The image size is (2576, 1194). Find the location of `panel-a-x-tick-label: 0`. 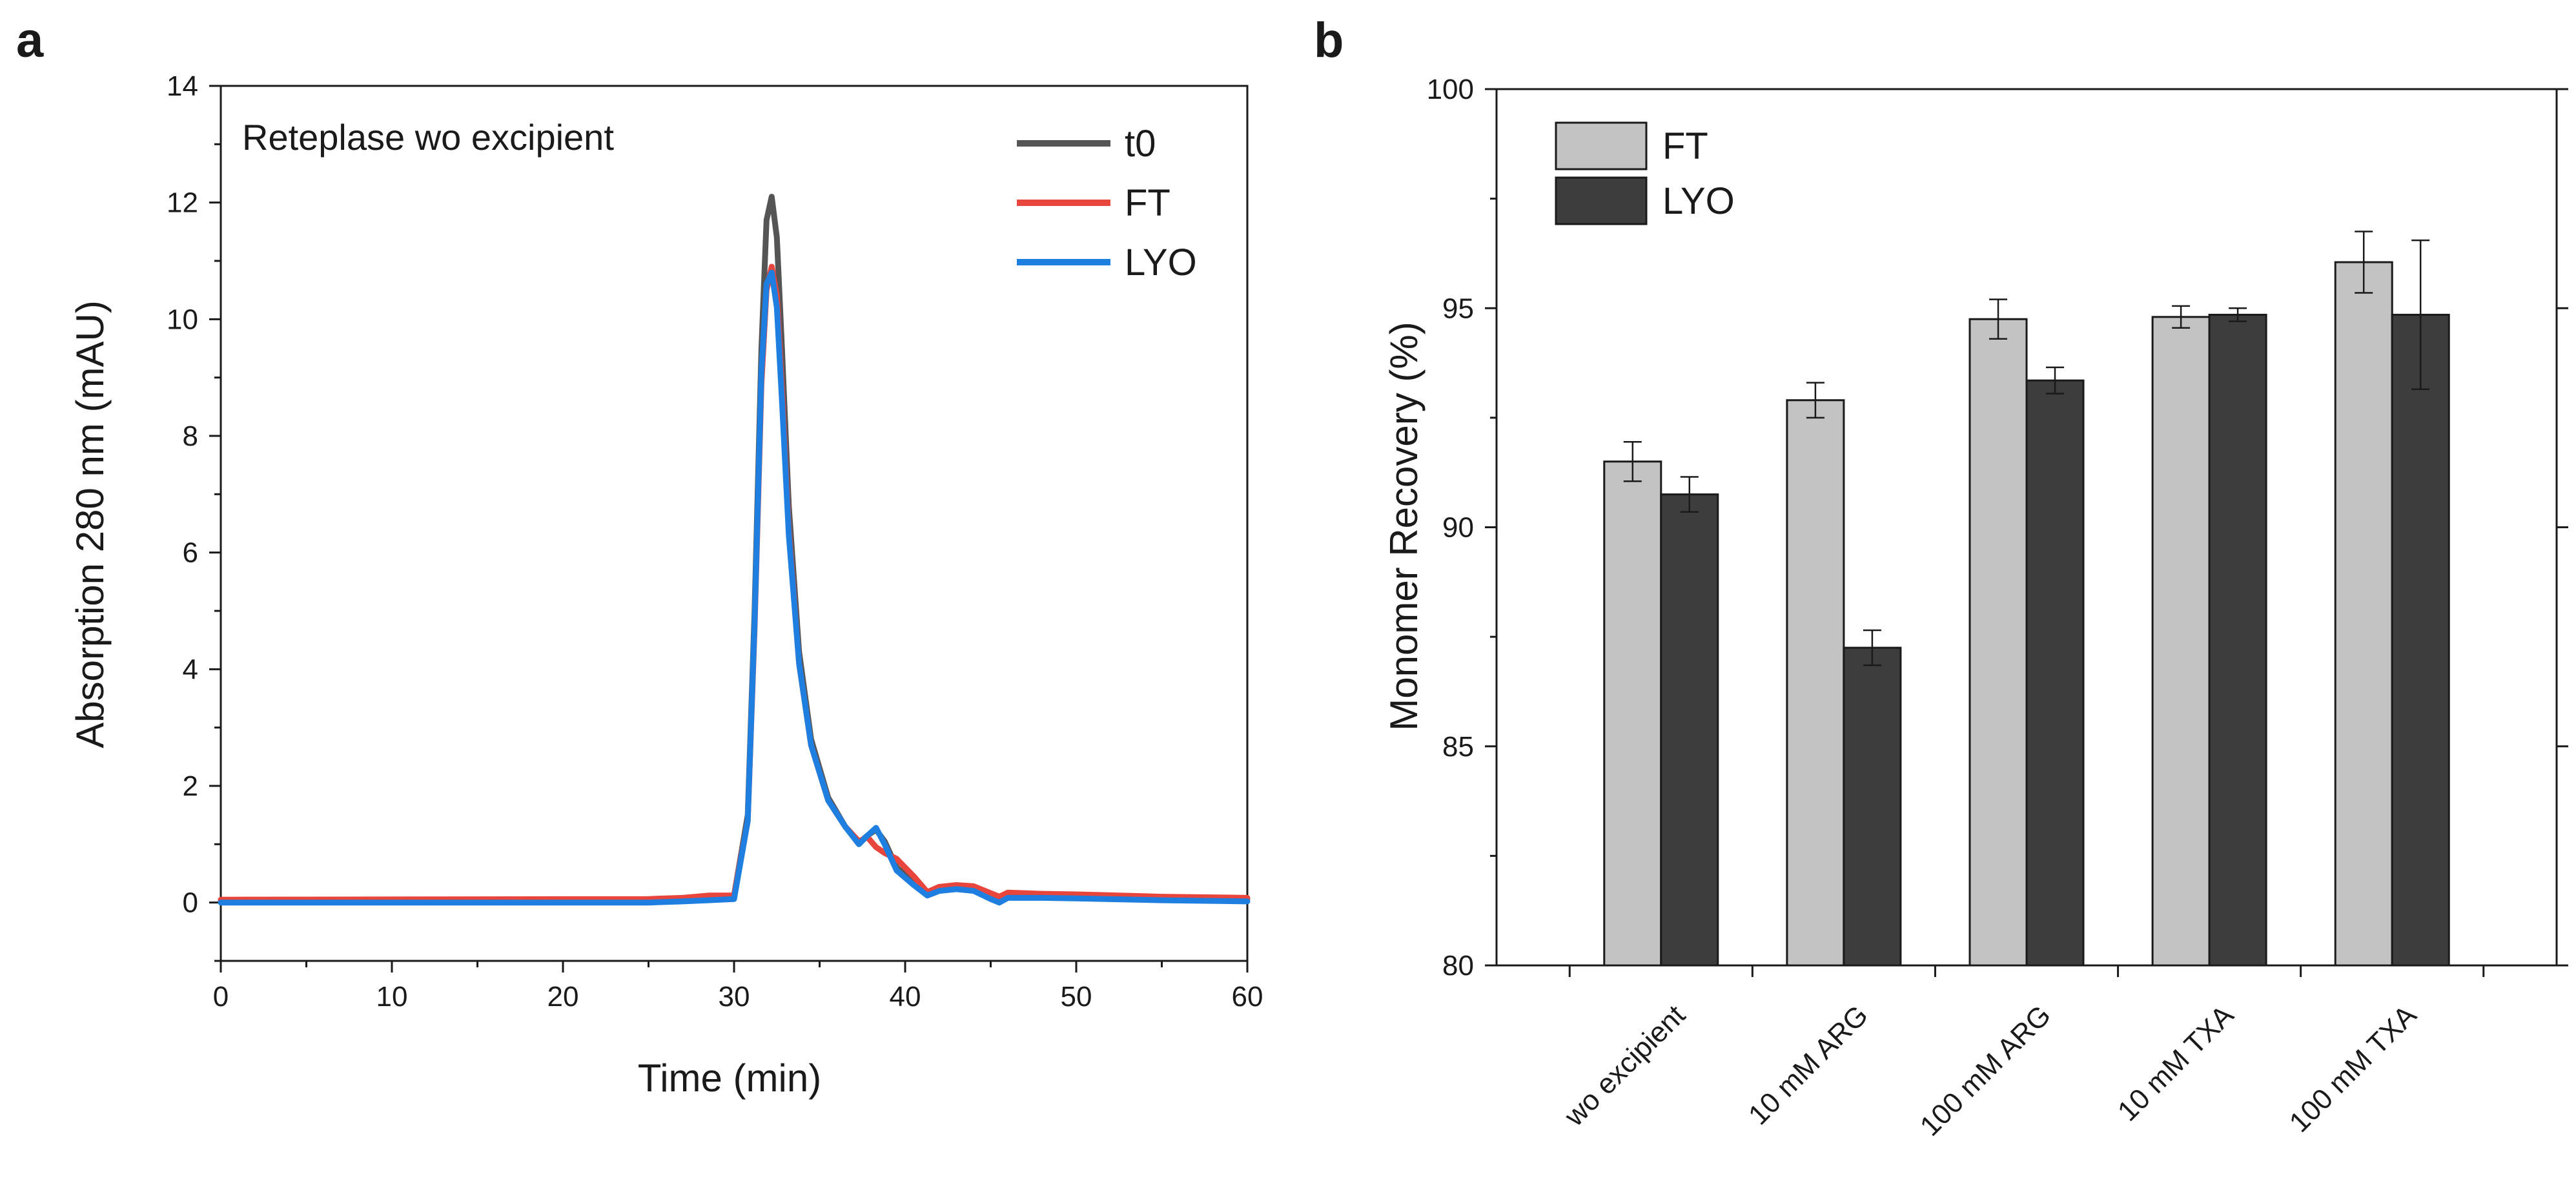

panel-a-x-tick-label: 0 is located at coordinates (221, 997).